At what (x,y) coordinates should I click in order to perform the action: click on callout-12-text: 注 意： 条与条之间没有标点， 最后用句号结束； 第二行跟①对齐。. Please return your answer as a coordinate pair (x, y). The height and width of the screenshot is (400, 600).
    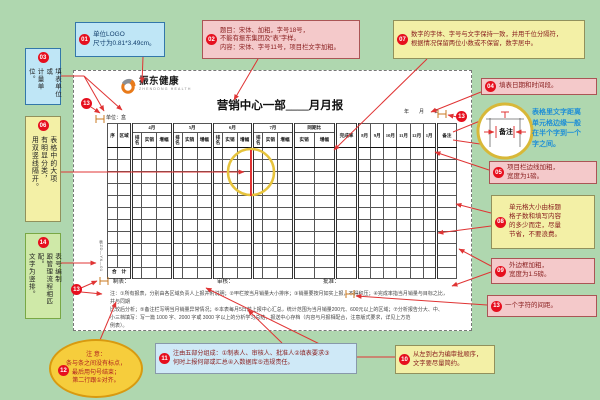
    Looking at the image, I should click on (95, 368).